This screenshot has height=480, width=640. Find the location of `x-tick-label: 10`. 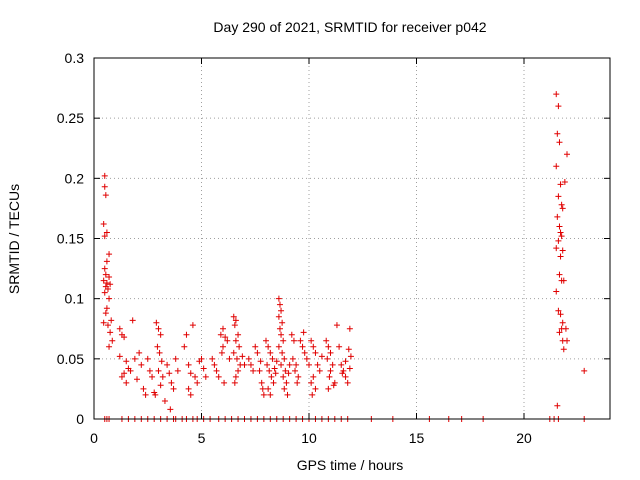

x-tick-label: 10 is located at coordinates (309, 438).